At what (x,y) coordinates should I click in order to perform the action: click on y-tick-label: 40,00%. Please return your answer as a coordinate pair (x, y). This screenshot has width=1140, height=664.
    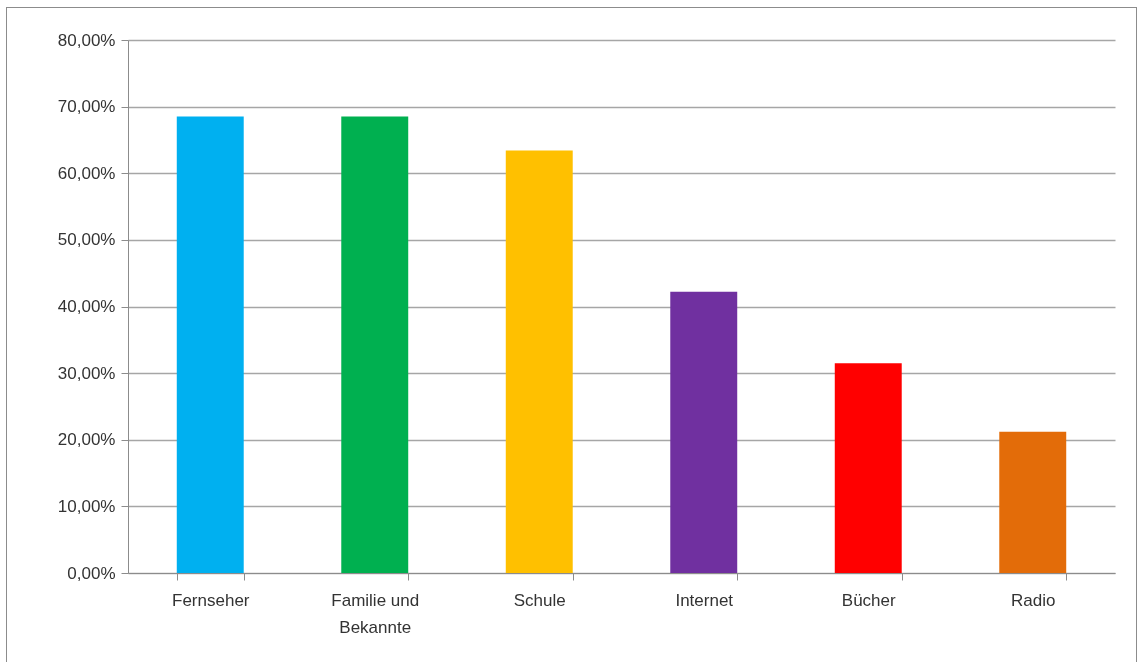
    Looking at the image, I should click on (86, 306).